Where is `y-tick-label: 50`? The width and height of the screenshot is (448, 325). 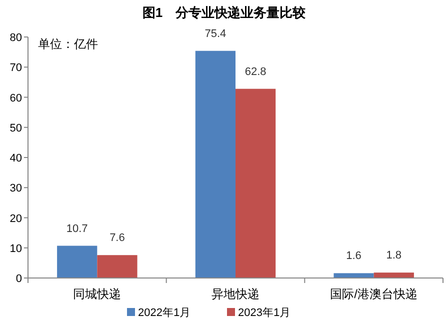 y-tick-label: 50 is located at coordinates (16, 128).